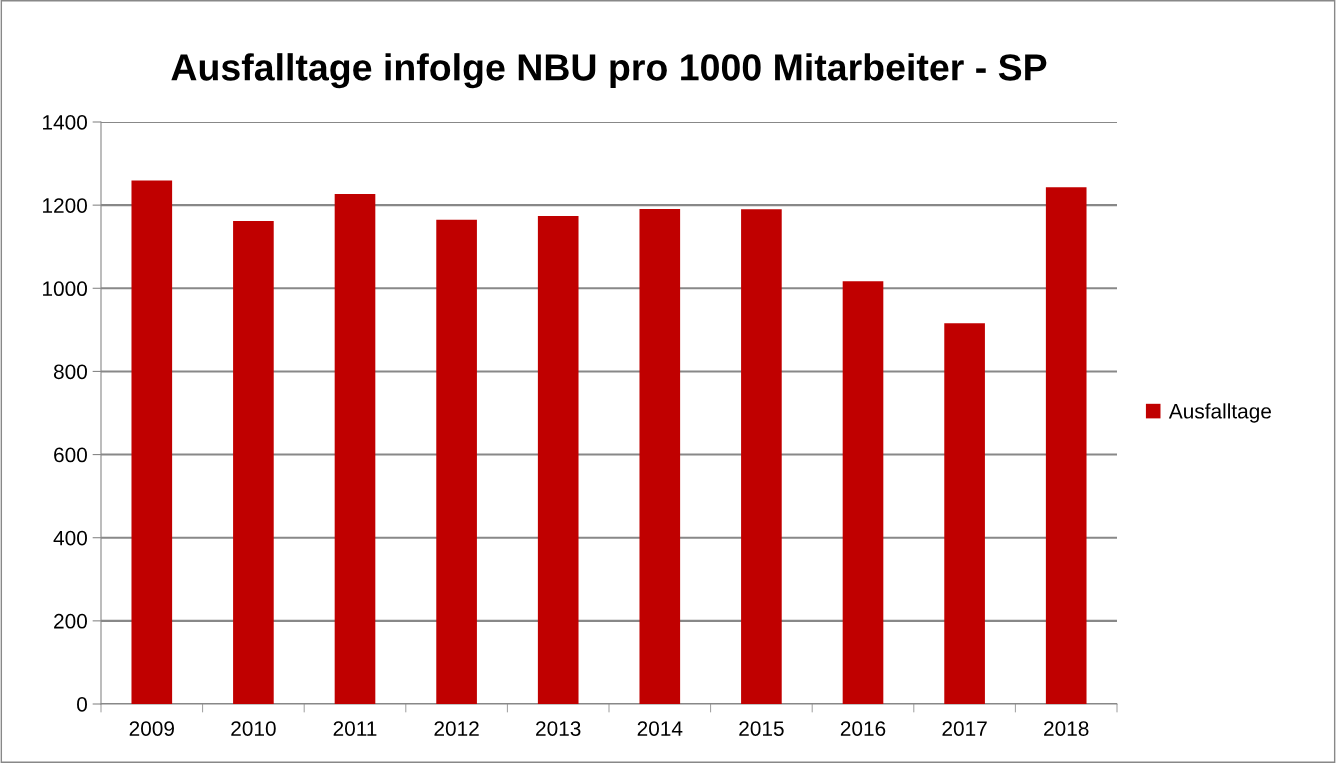 This screenshot has width=1336, height=763. Describe the element at coordinates (65, 289) in the screenshot. I see `y-tick-label: 1000` at that location.